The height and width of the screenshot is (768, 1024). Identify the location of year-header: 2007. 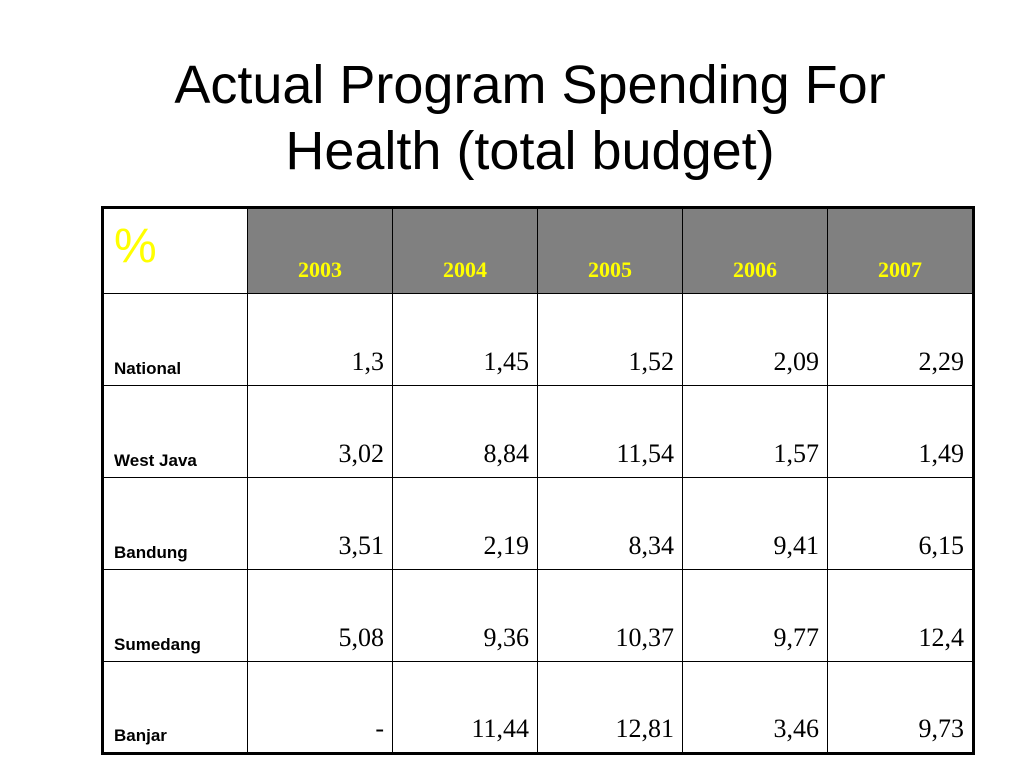
(900, 250).